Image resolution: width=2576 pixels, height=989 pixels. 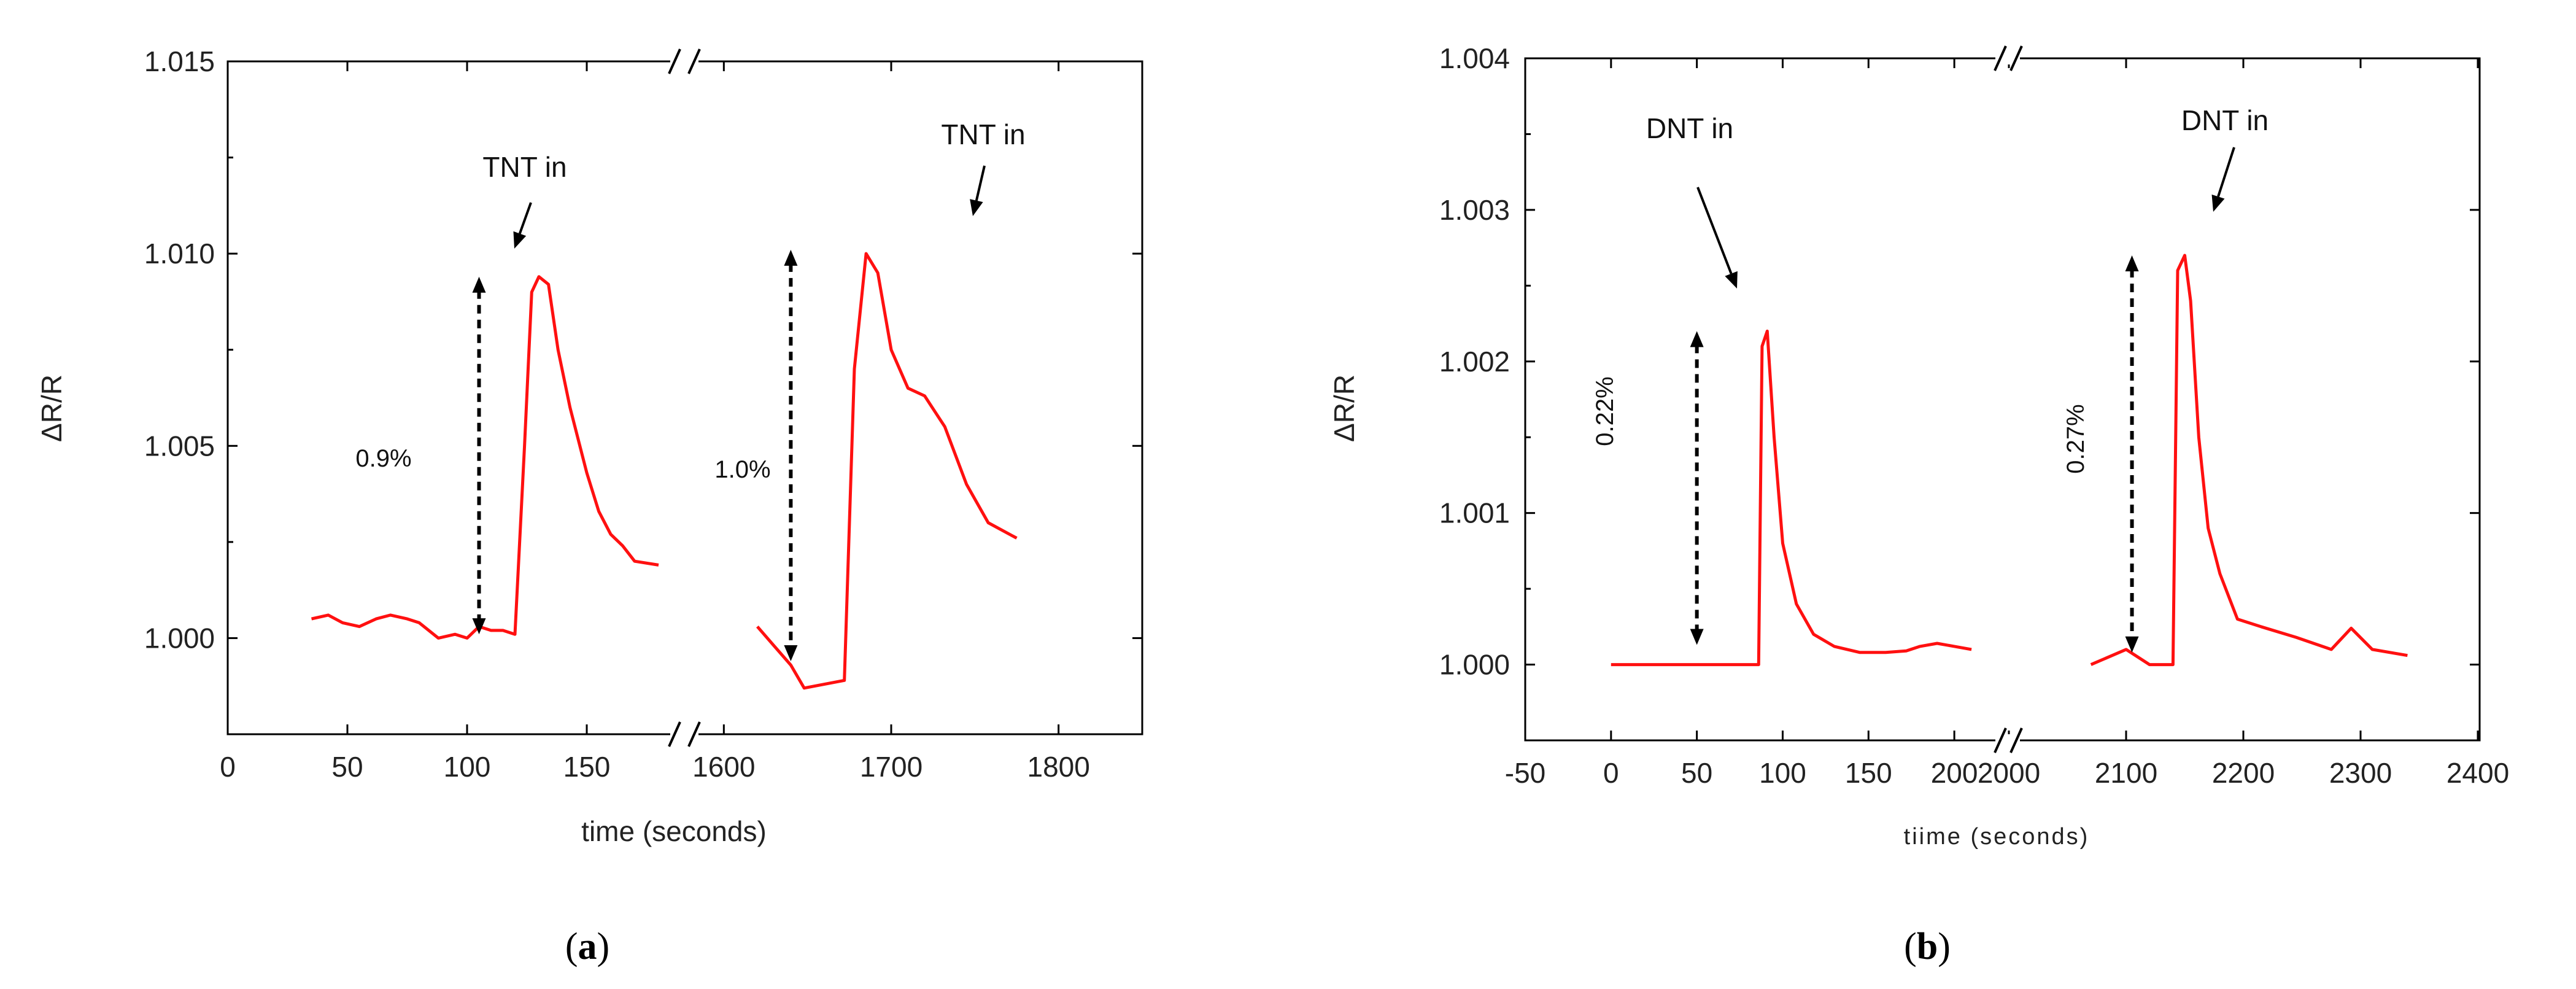 What do you see at coordinates (1525, 773) in the screenshot?
I see `x-tick-label-b-0-0: -50` at bounding box center [1525, 773].